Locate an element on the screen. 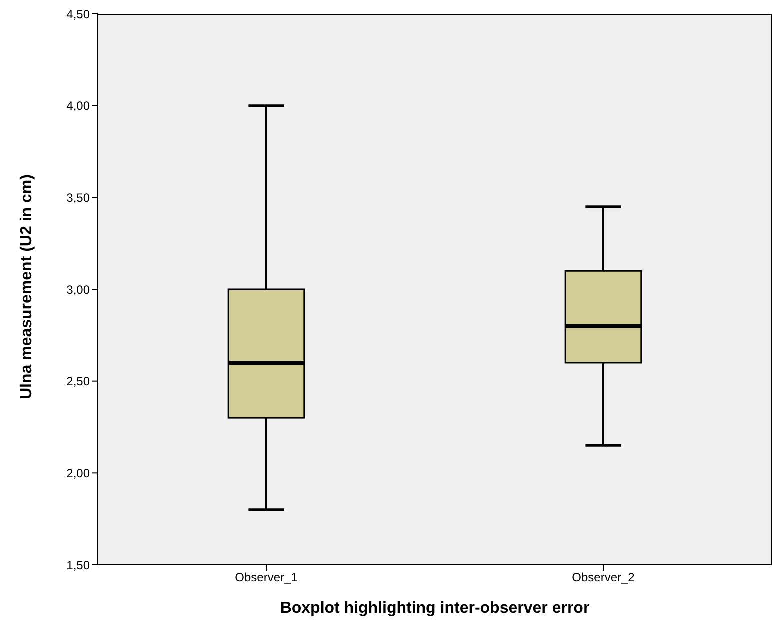 The image size is (784, 627). y-tick-label: 4,00 is located at coordinates (78, 106).